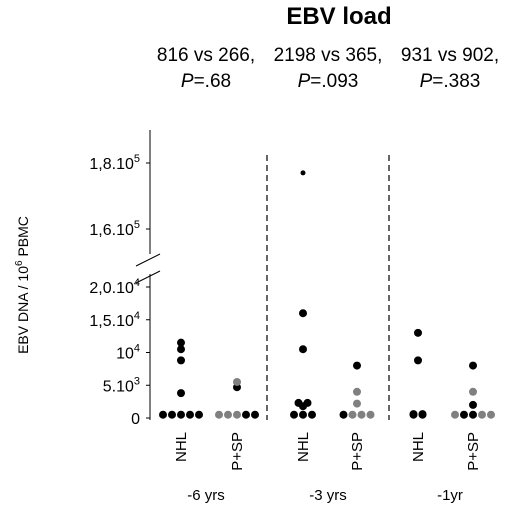  I want to click on y-tick-label: 1,8.105, so click(114, 163).